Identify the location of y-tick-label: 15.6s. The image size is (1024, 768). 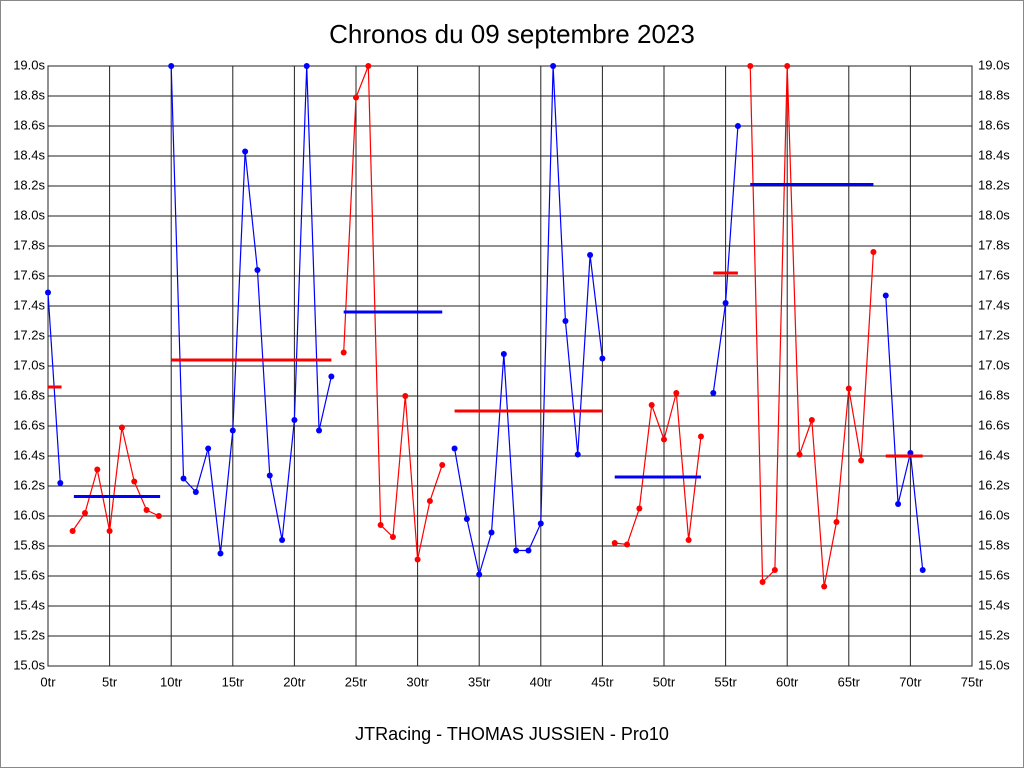
(29, 574).